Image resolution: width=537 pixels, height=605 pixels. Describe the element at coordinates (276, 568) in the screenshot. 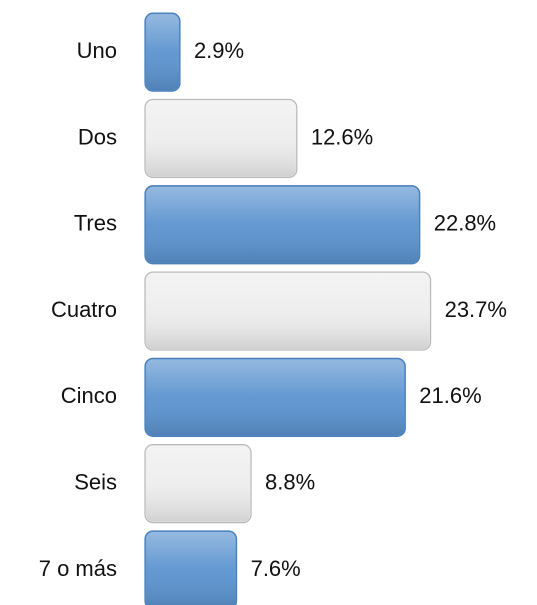

I see `value-label: 7.6%` at that location.